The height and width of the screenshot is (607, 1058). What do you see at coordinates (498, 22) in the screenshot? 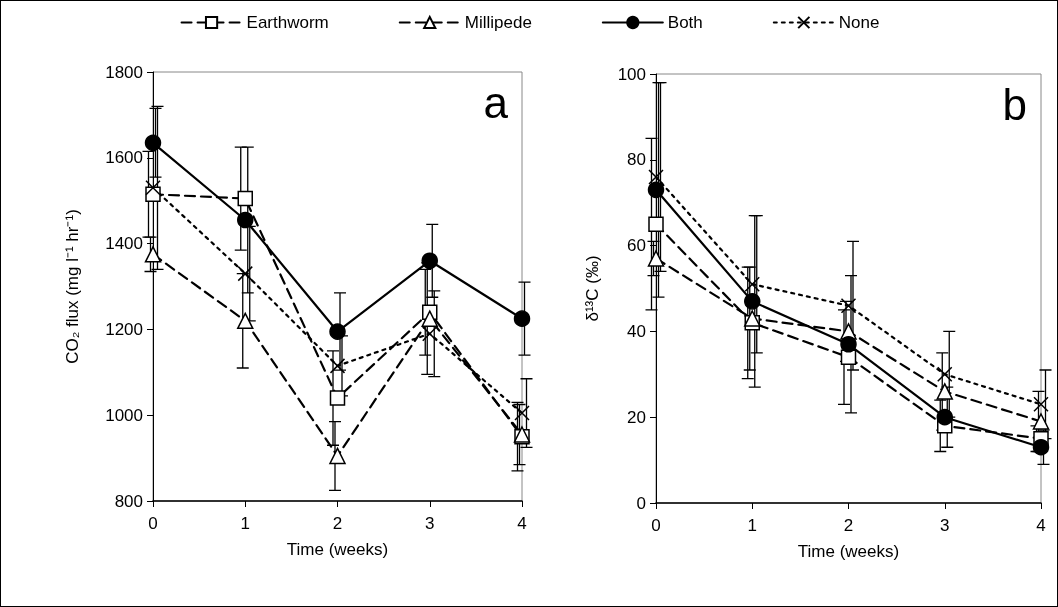
I see `legend-label: Millipede` at bounding box center [498, 22].